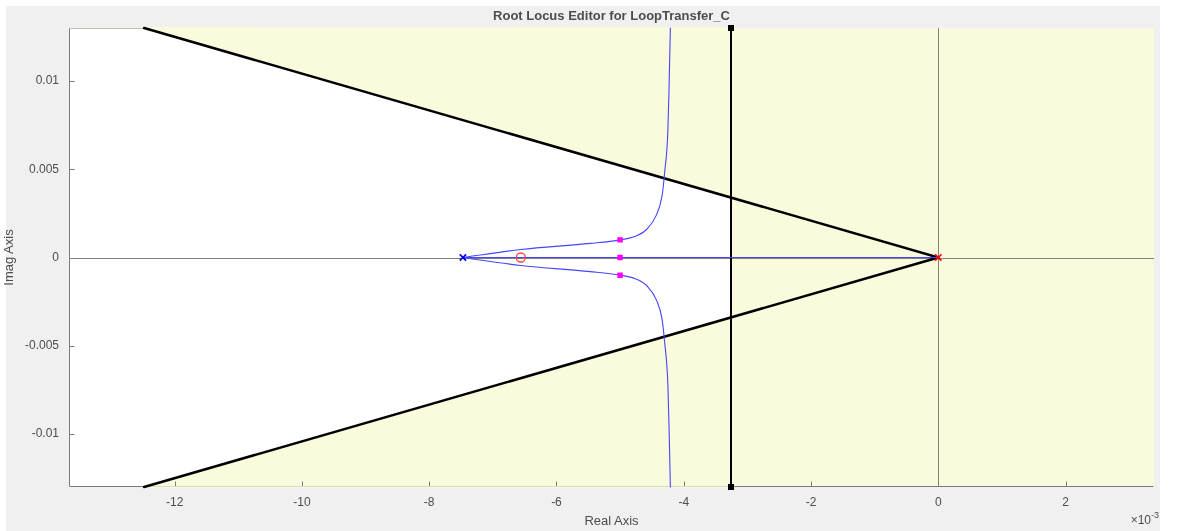  Describe the element at coordinates (612, 520) in the screenshot. I see `x-axis-title: Real Axis` at that location.